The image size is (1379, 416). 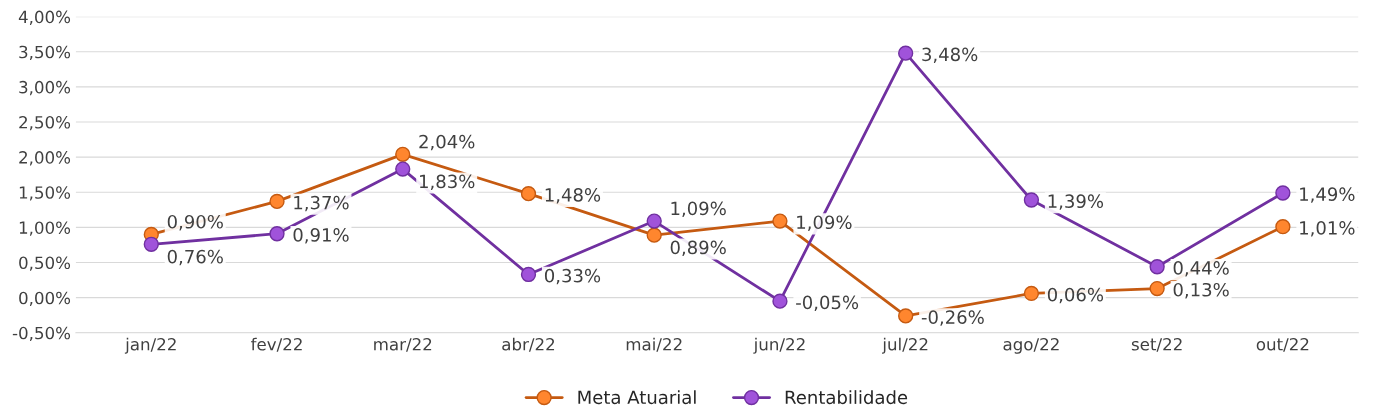 I want to click on data-label: 0,90%, so click(x=195, y=222).